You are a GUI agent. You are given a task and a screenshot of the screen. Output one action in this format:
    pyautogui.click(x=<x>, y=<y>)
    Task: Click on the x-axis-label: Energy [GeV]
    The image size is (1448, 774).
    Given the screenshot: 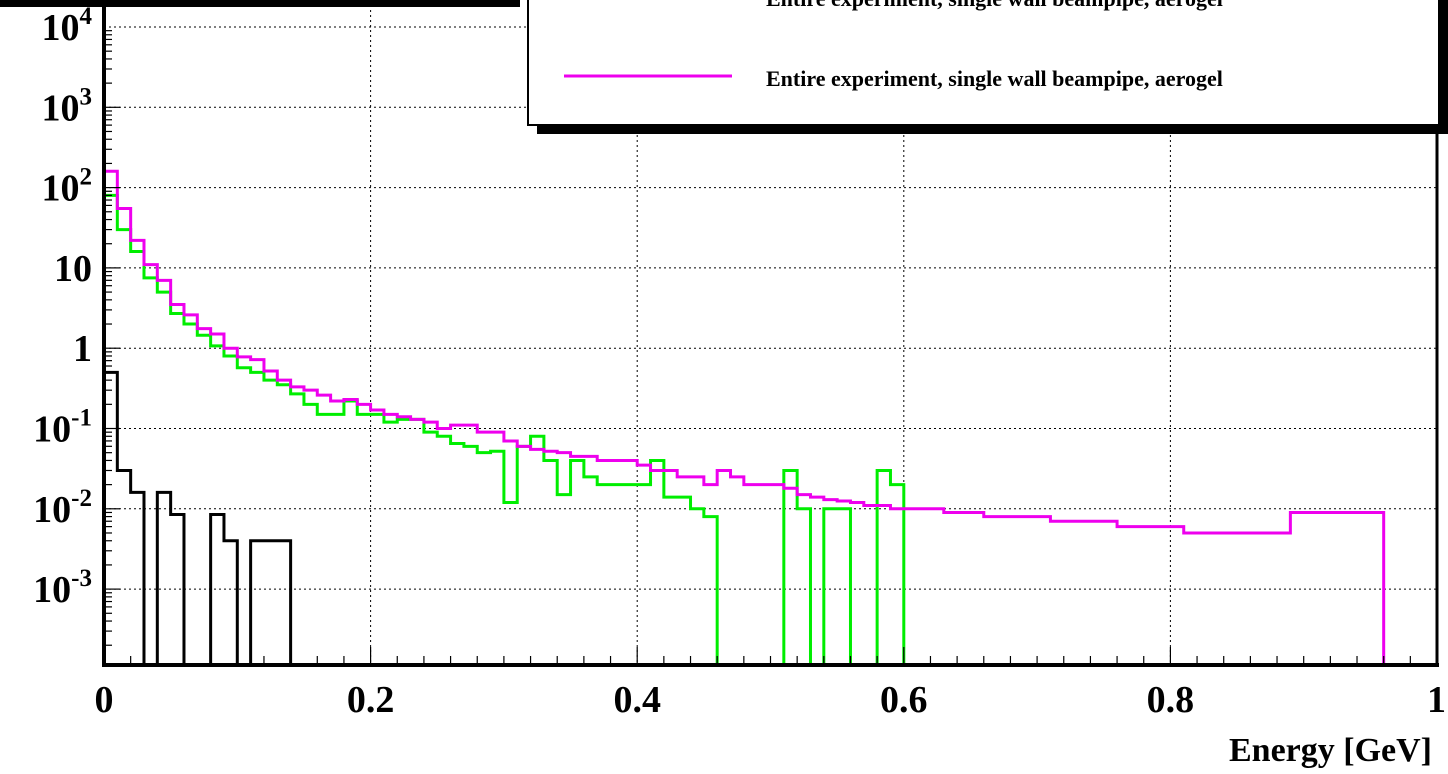 What is the action you would take?
    pyautogui.click(x=1330, y=750)
    